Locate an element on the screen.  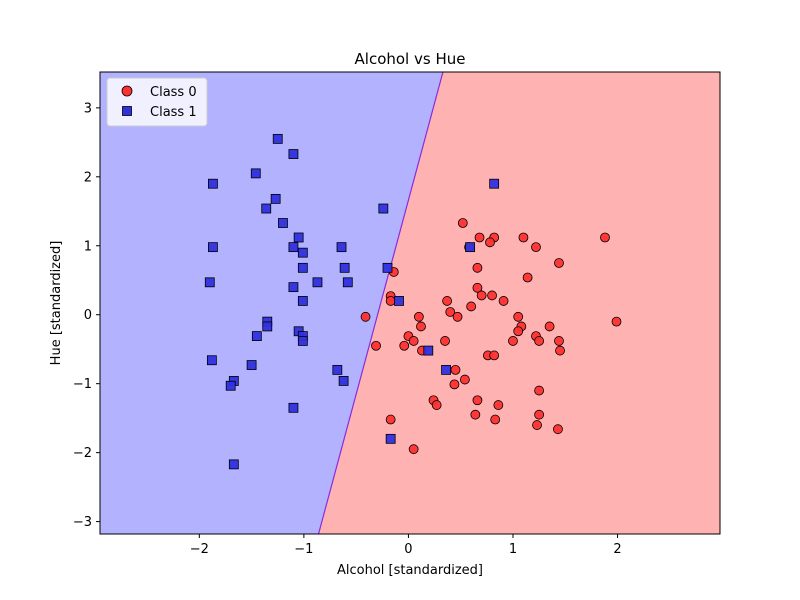
y-tick-label: −3 is located at coordinates (82, 522).